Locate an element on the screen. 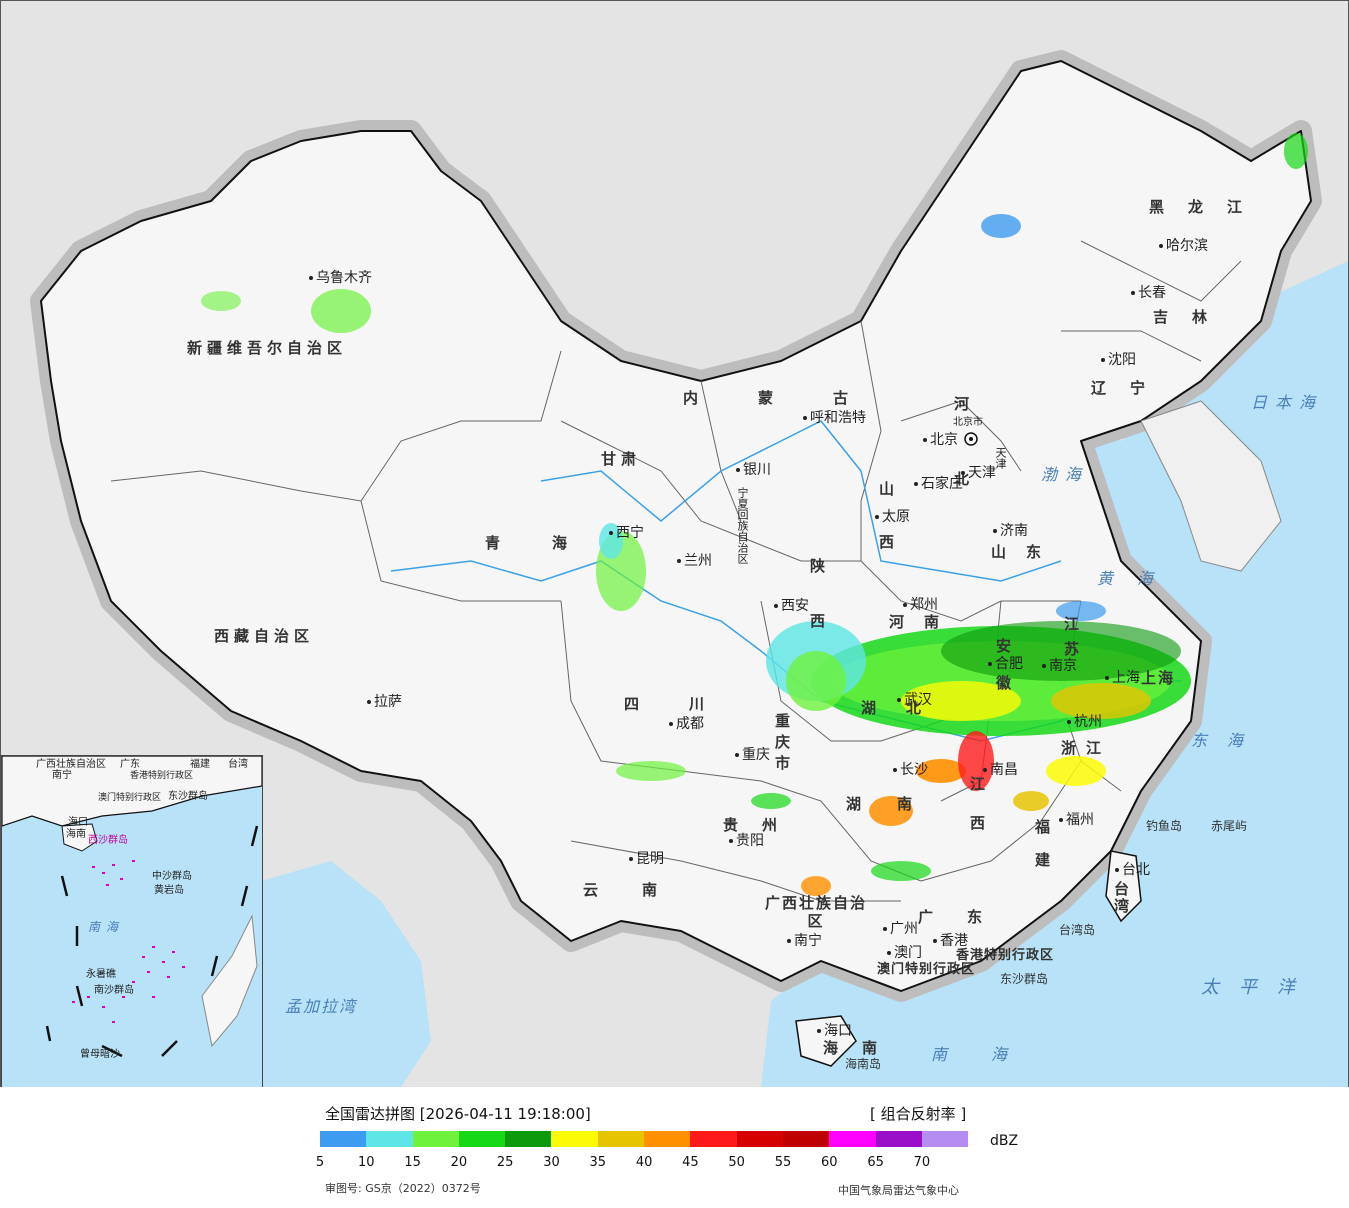 Image resolution: width=1349 pixels, height=1208 pixels. color-bar-tick: 35 is located at coordinates (598, 1162).